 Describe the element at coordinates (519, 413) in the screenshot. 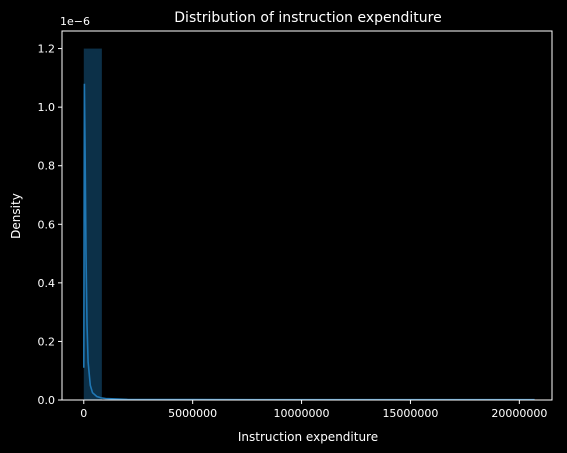

I see `x-tick-label: 20000000` at that location.